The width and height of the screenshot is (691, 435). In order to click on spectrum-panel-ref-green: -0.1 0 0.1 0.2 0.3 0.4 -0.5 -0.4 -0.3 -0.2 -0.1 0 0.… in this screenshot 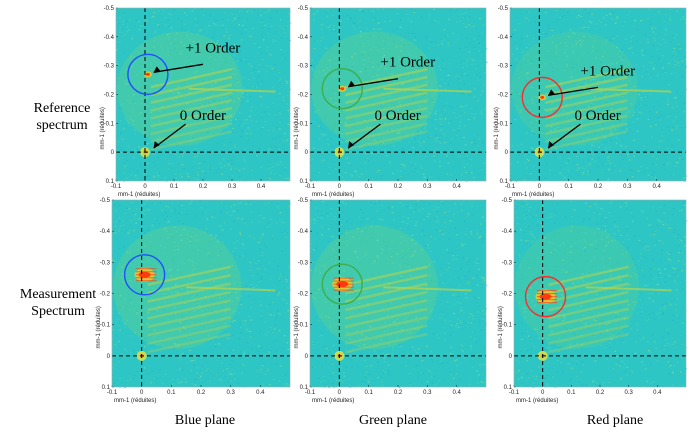, I will do `click(391, 102)`.